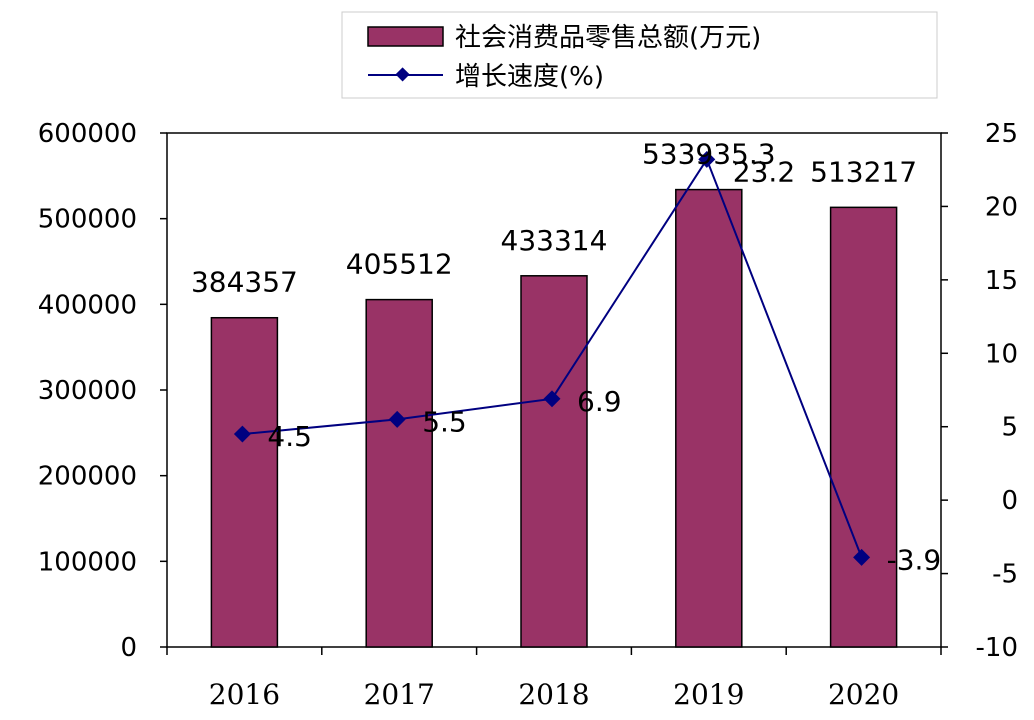 The height and width of the screenshot is (720, 1034). What do you see at coordinates (764, 171) in the screenshot?
I see `line-value-label: 23.2` at bounding box center [764, 171].